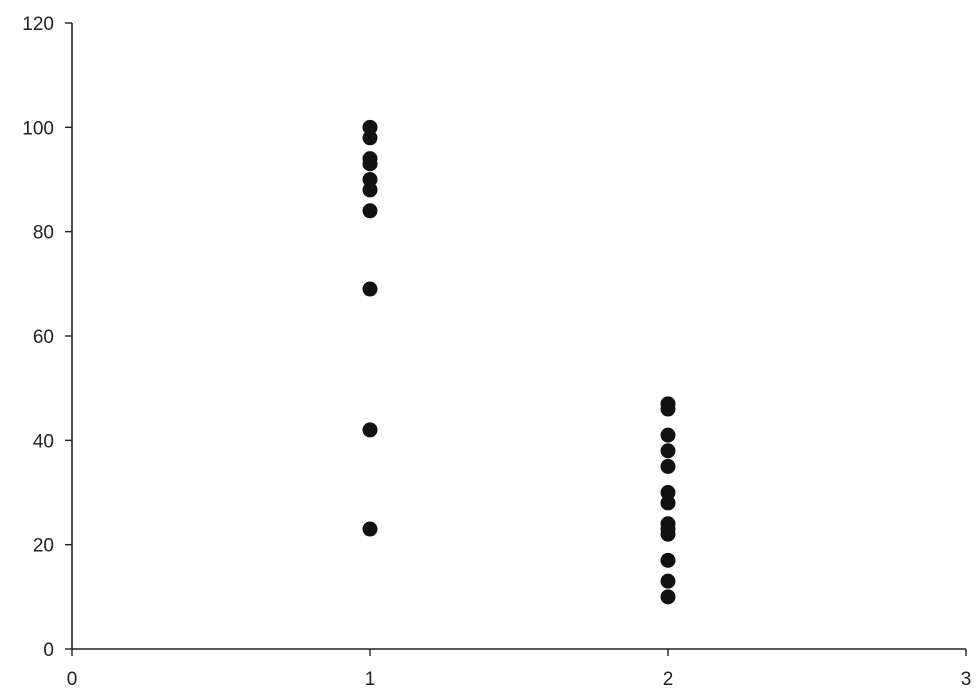 This screenshot has height=700, width=980. What do you see at coordinates (43, 337) in the screenshot?
I see `y-tick-label-60: 60` at bounding box center [43, 337].